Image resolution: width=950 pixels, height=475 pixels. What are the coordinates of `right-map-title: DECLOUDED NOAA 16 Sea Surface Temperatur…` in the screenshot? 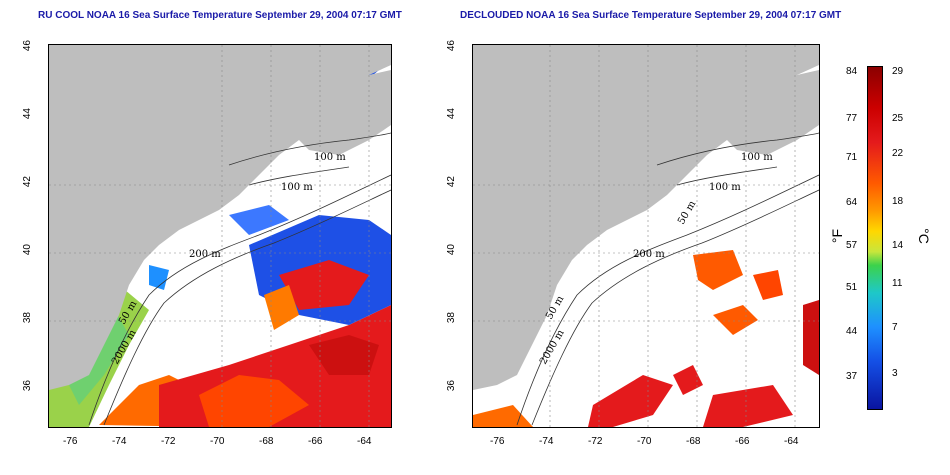 It's located at (651, 15).